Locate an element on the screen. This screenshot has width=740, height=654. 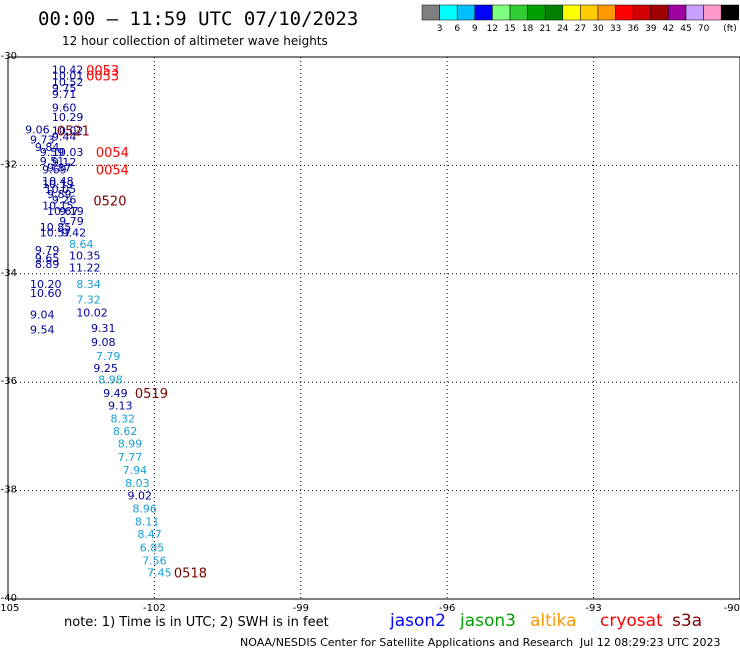
wave-height-label: 9.54 is located at coordinates (42, 330).